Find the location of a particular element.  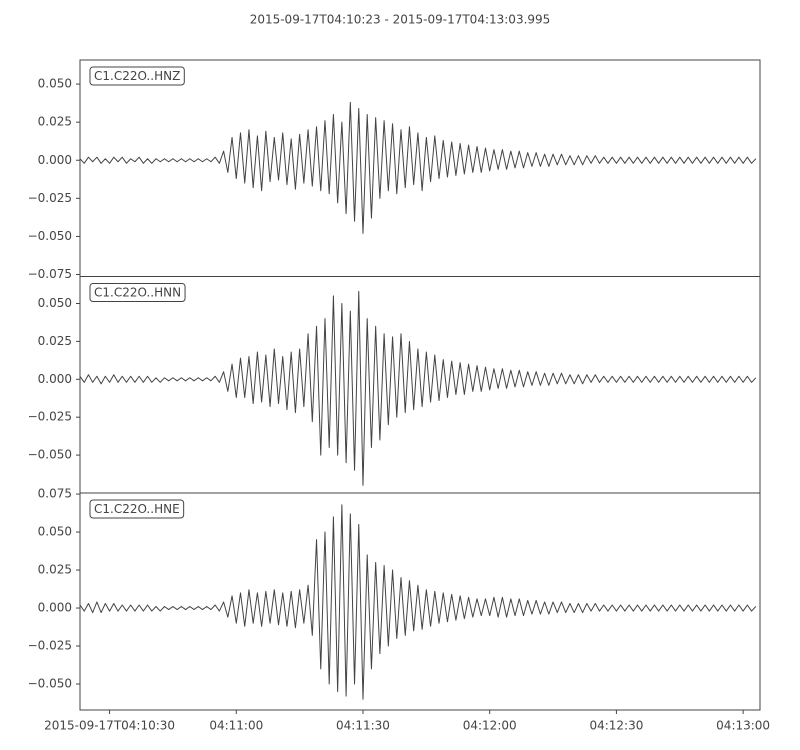

x-tick-label: 04:12:30 is located at coordinates (616, 726).